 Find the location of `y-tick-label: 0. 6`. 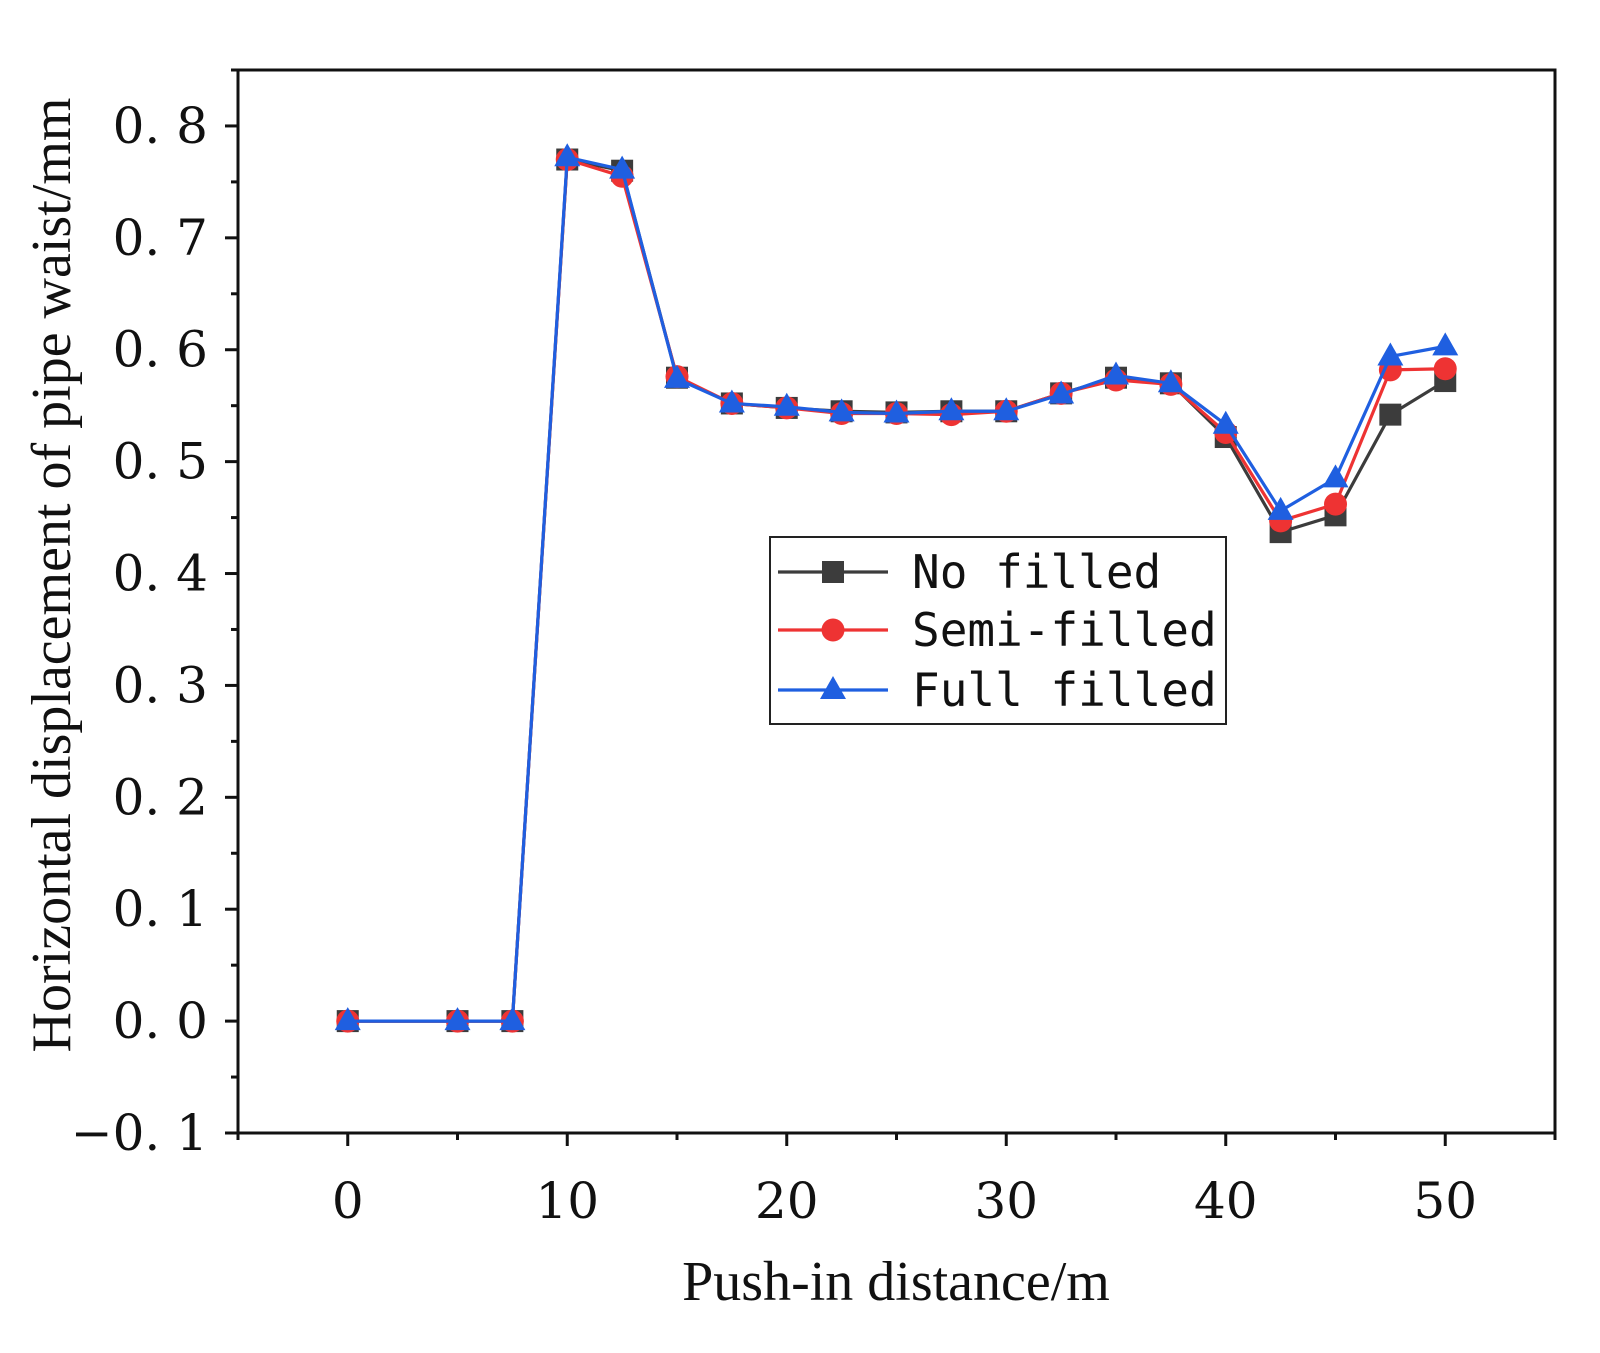

y-tick-label: 0. 6 is located at coordinates (160, 350).